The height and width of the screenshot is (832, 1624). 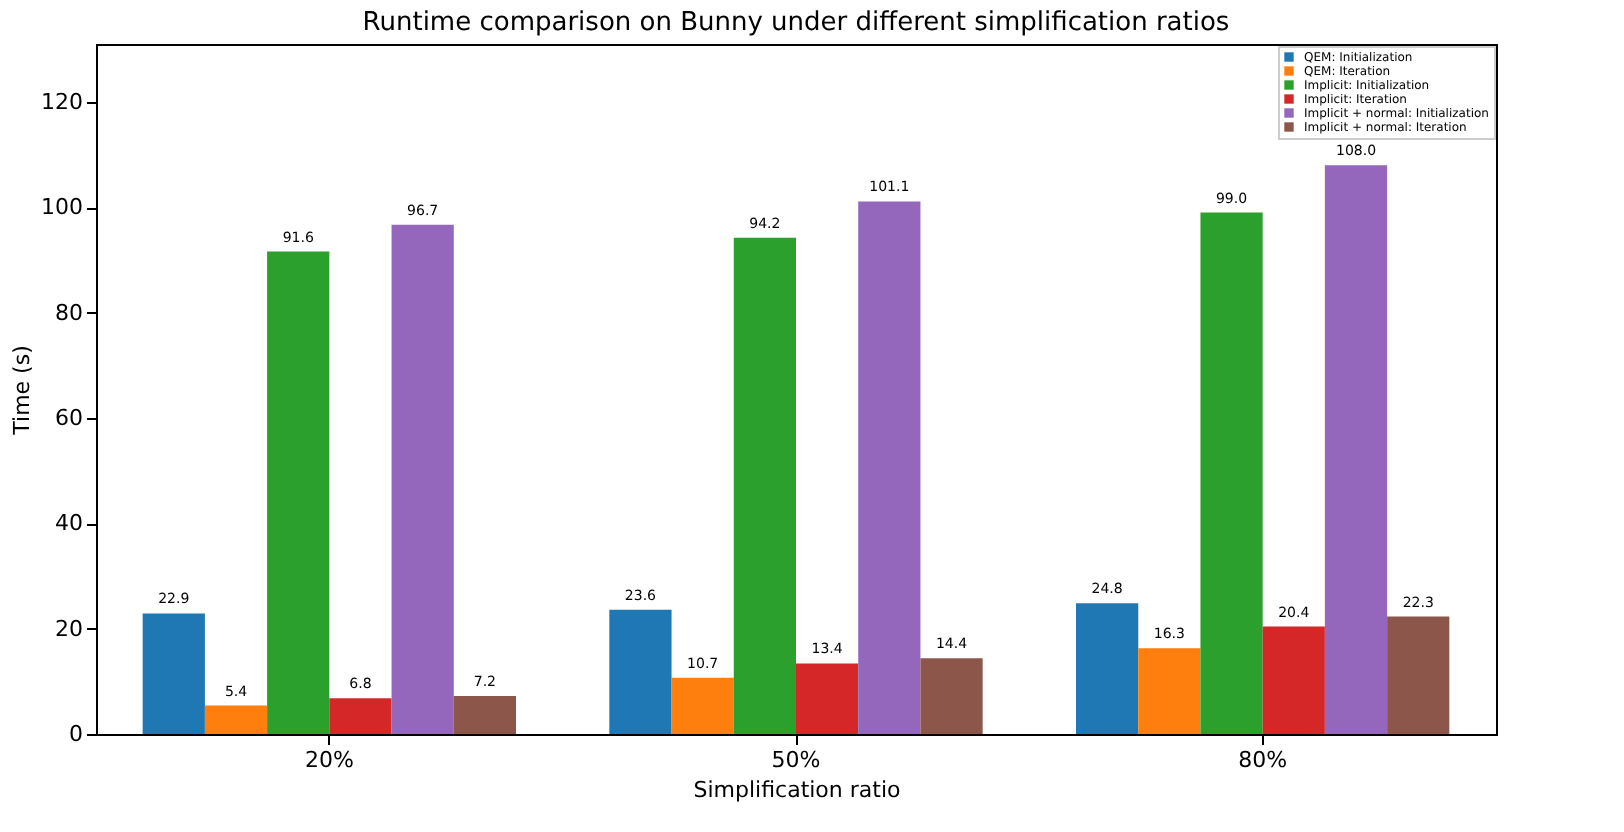 What do you see at coordinates (62, 101) in the screenshot?
I see `y-tick-label: 120` at bounding box center [62, 101].